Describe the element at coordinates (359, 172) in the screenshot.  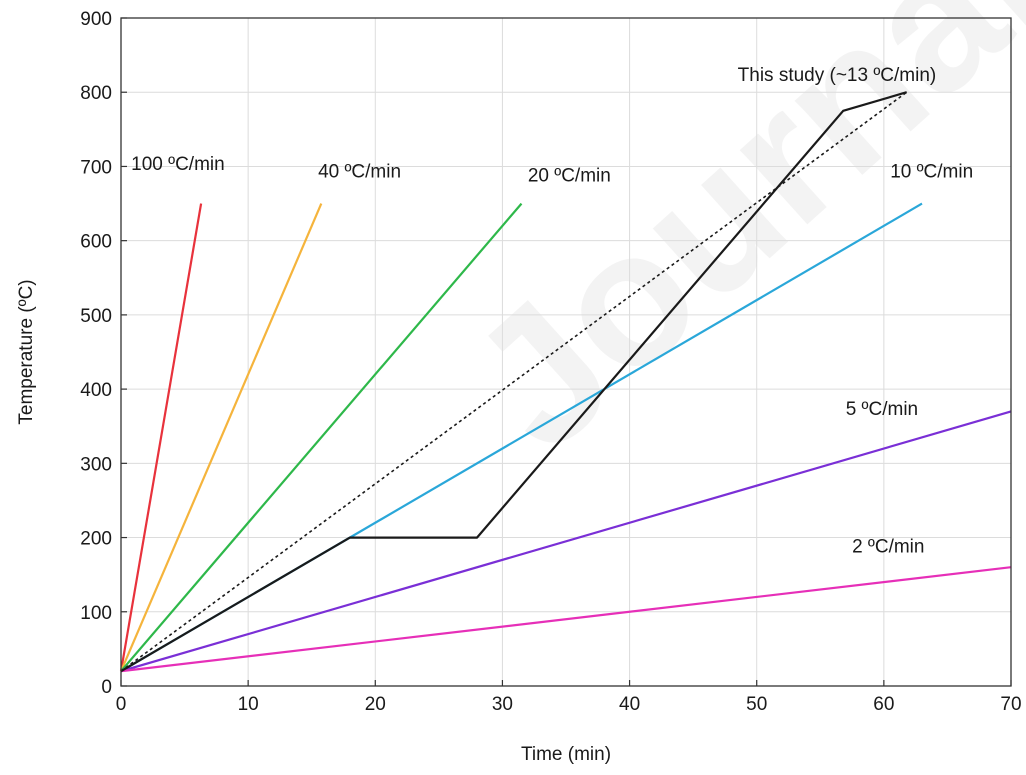
I see `series-label: 40 ºC/min` at that location.